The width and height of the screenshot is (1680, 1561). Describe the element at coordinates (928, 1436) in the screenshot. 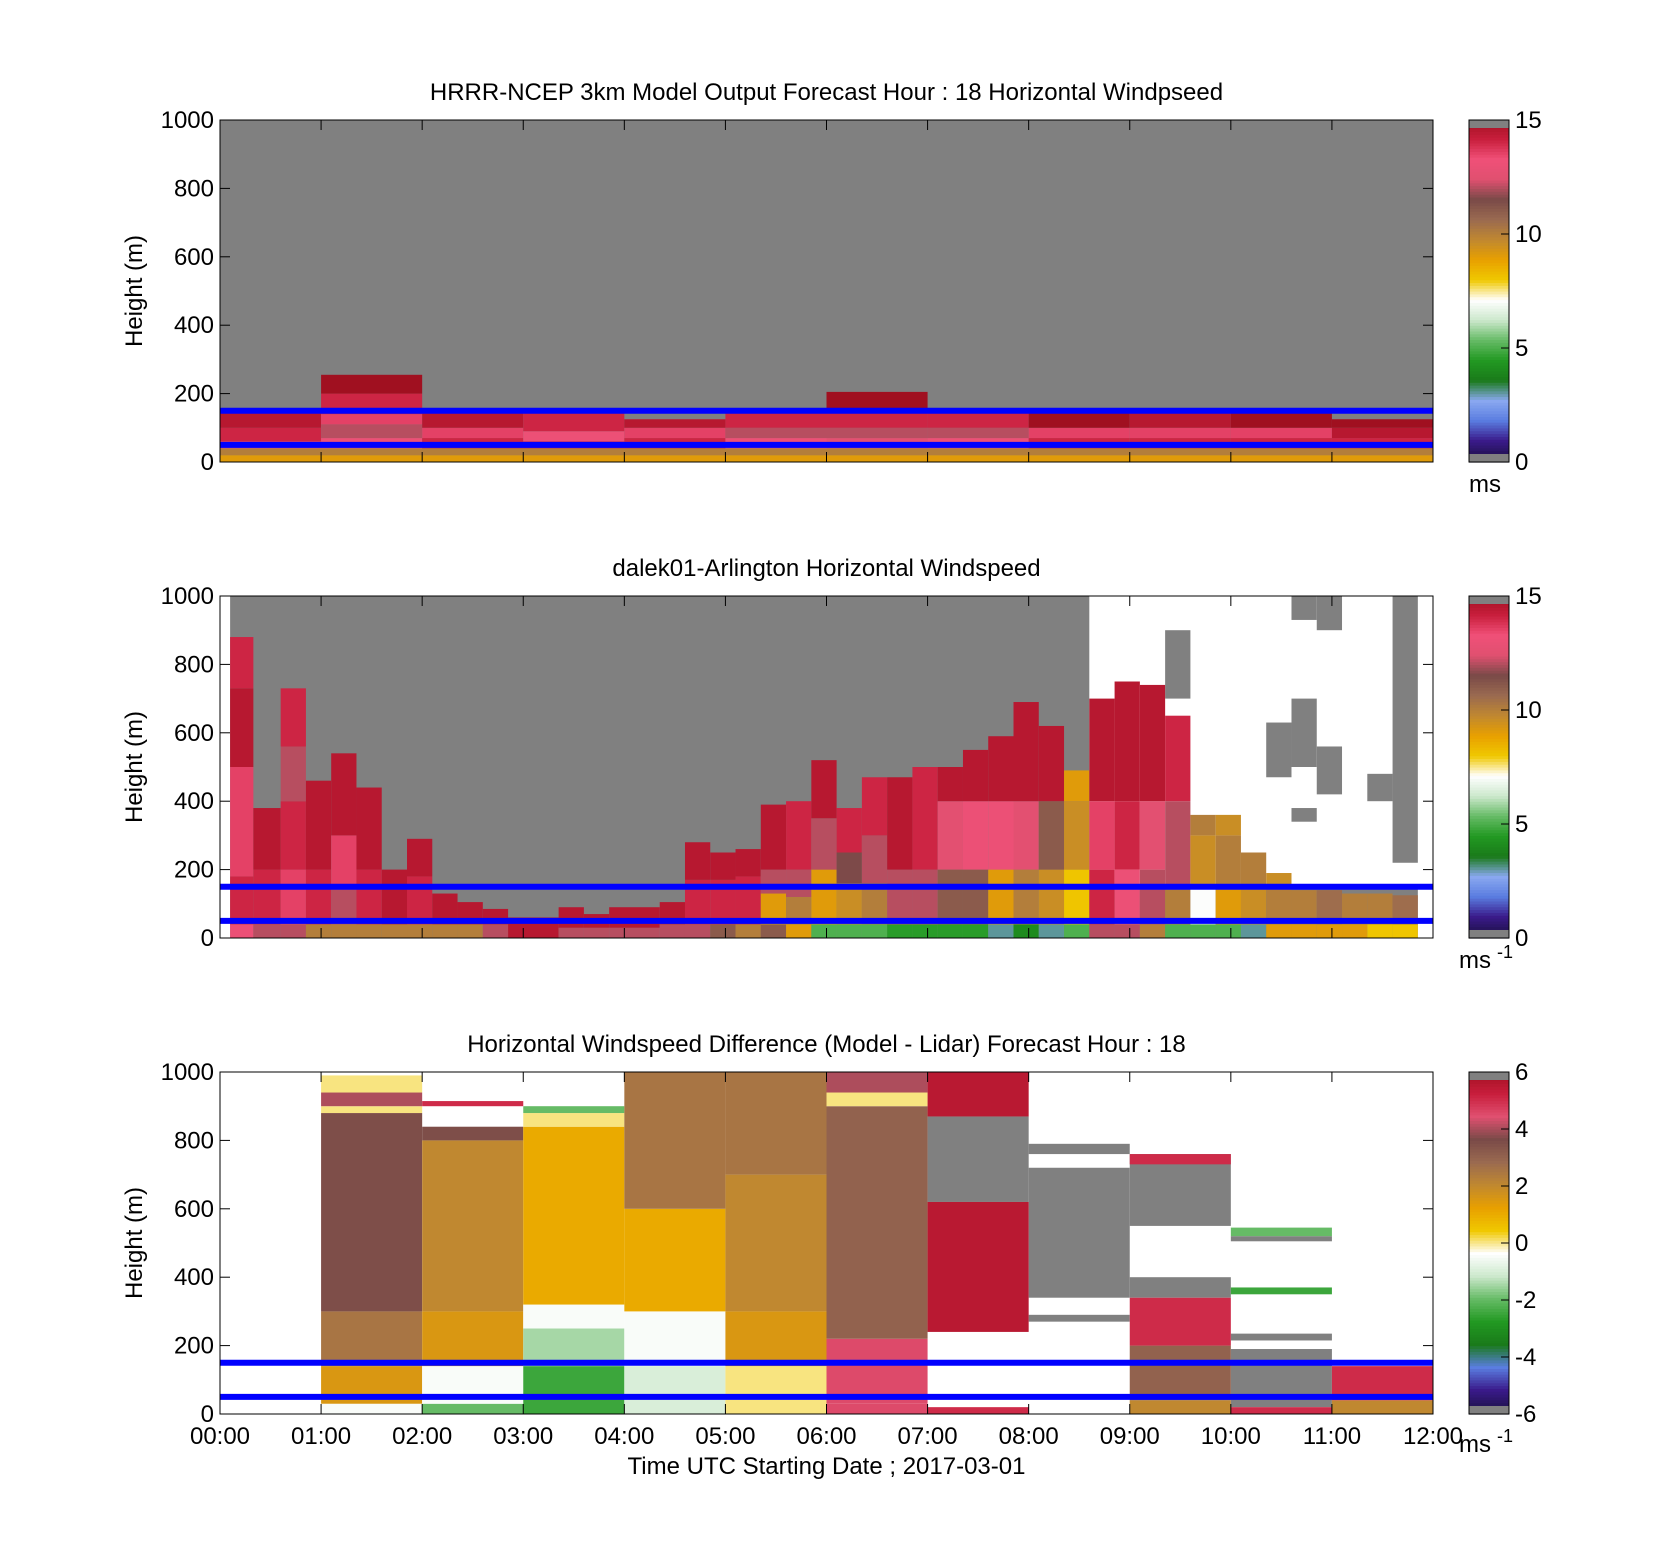

I see `x-tick-label: 07:00` at that location.